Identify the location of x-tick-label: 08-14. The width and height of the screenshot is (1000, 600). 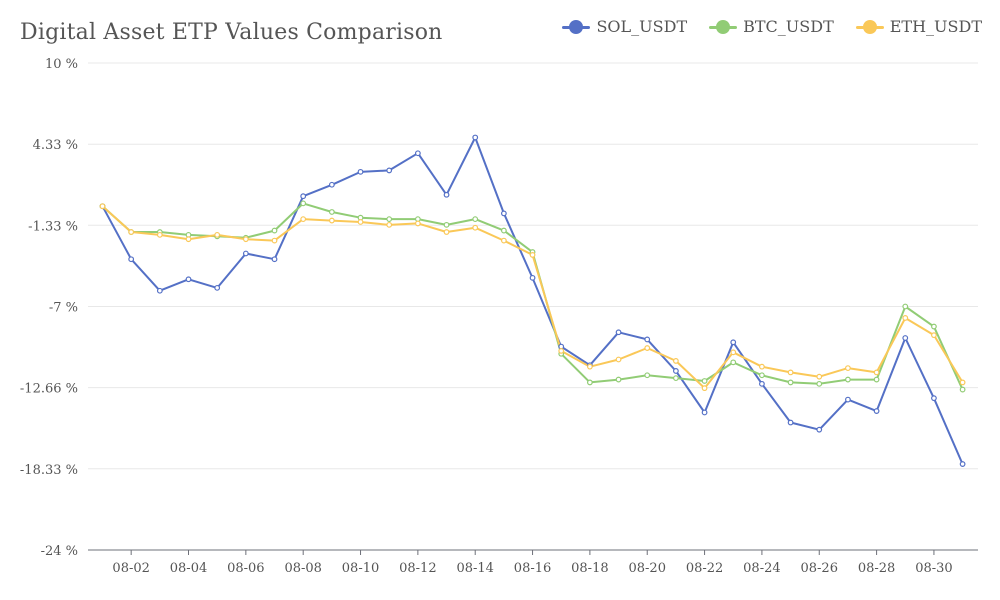
(474, 568).